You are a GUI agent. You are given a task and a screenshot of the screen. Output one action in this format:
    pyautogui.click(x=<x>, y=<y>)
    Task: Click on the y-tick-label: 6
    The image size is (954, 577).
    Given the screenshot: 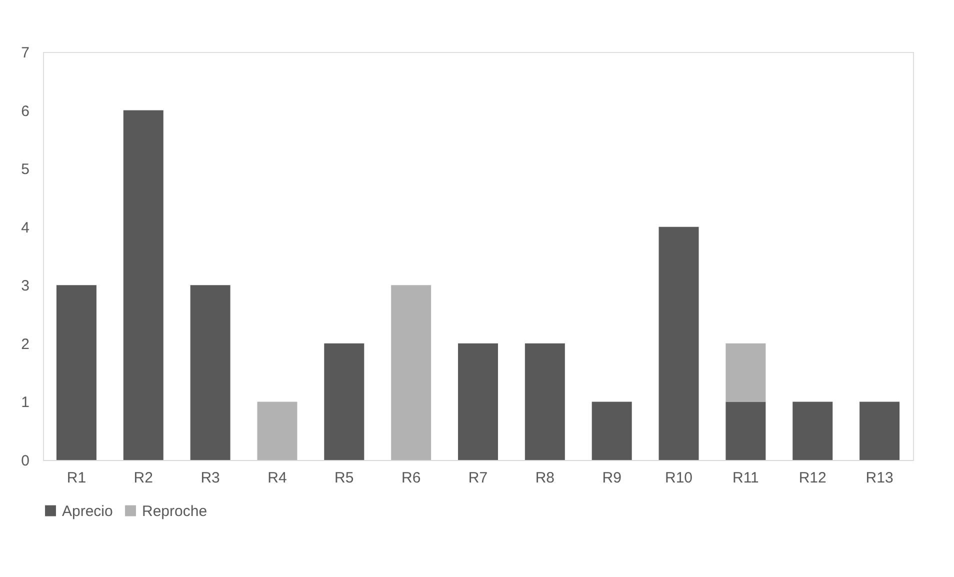 What is the action you would take?
    pyautogui.click(x=25, y=111)
    